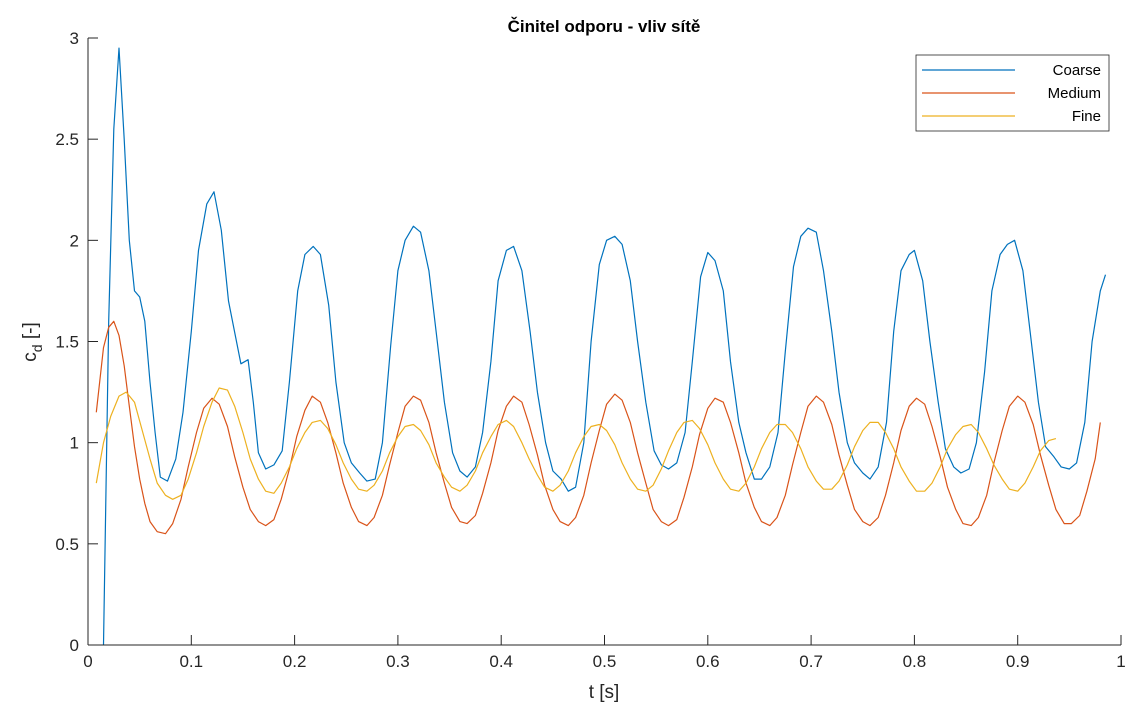 The width and height of the screenshot is (1128, 708). I want to click on legend-label-coarse: Coarse, so click(1077, 70).